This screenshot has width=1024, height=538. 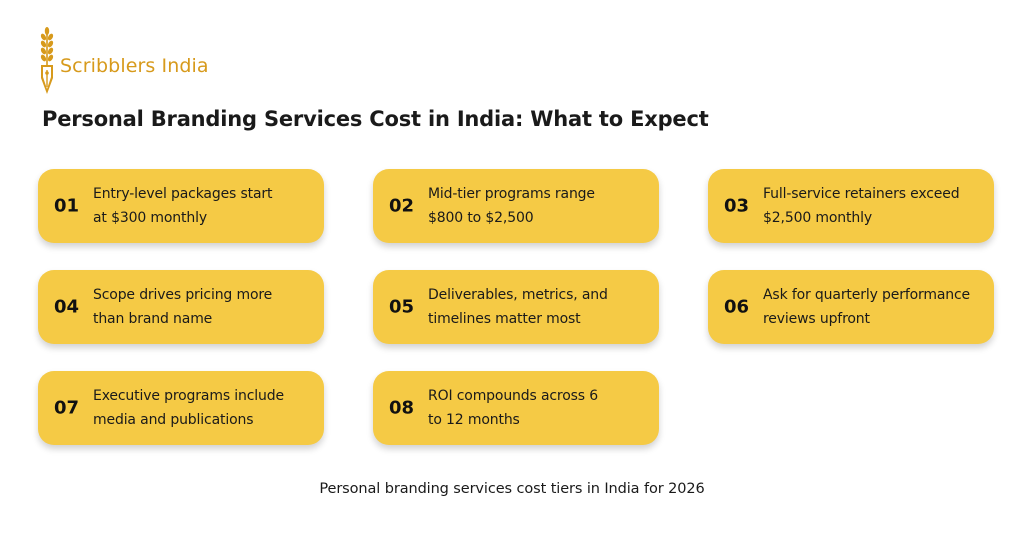 What do you see at coordinates (867, 295) in the screenshot?
I see `card-text-line: Ask for quarterly performance` at bounding box center [867, 295].